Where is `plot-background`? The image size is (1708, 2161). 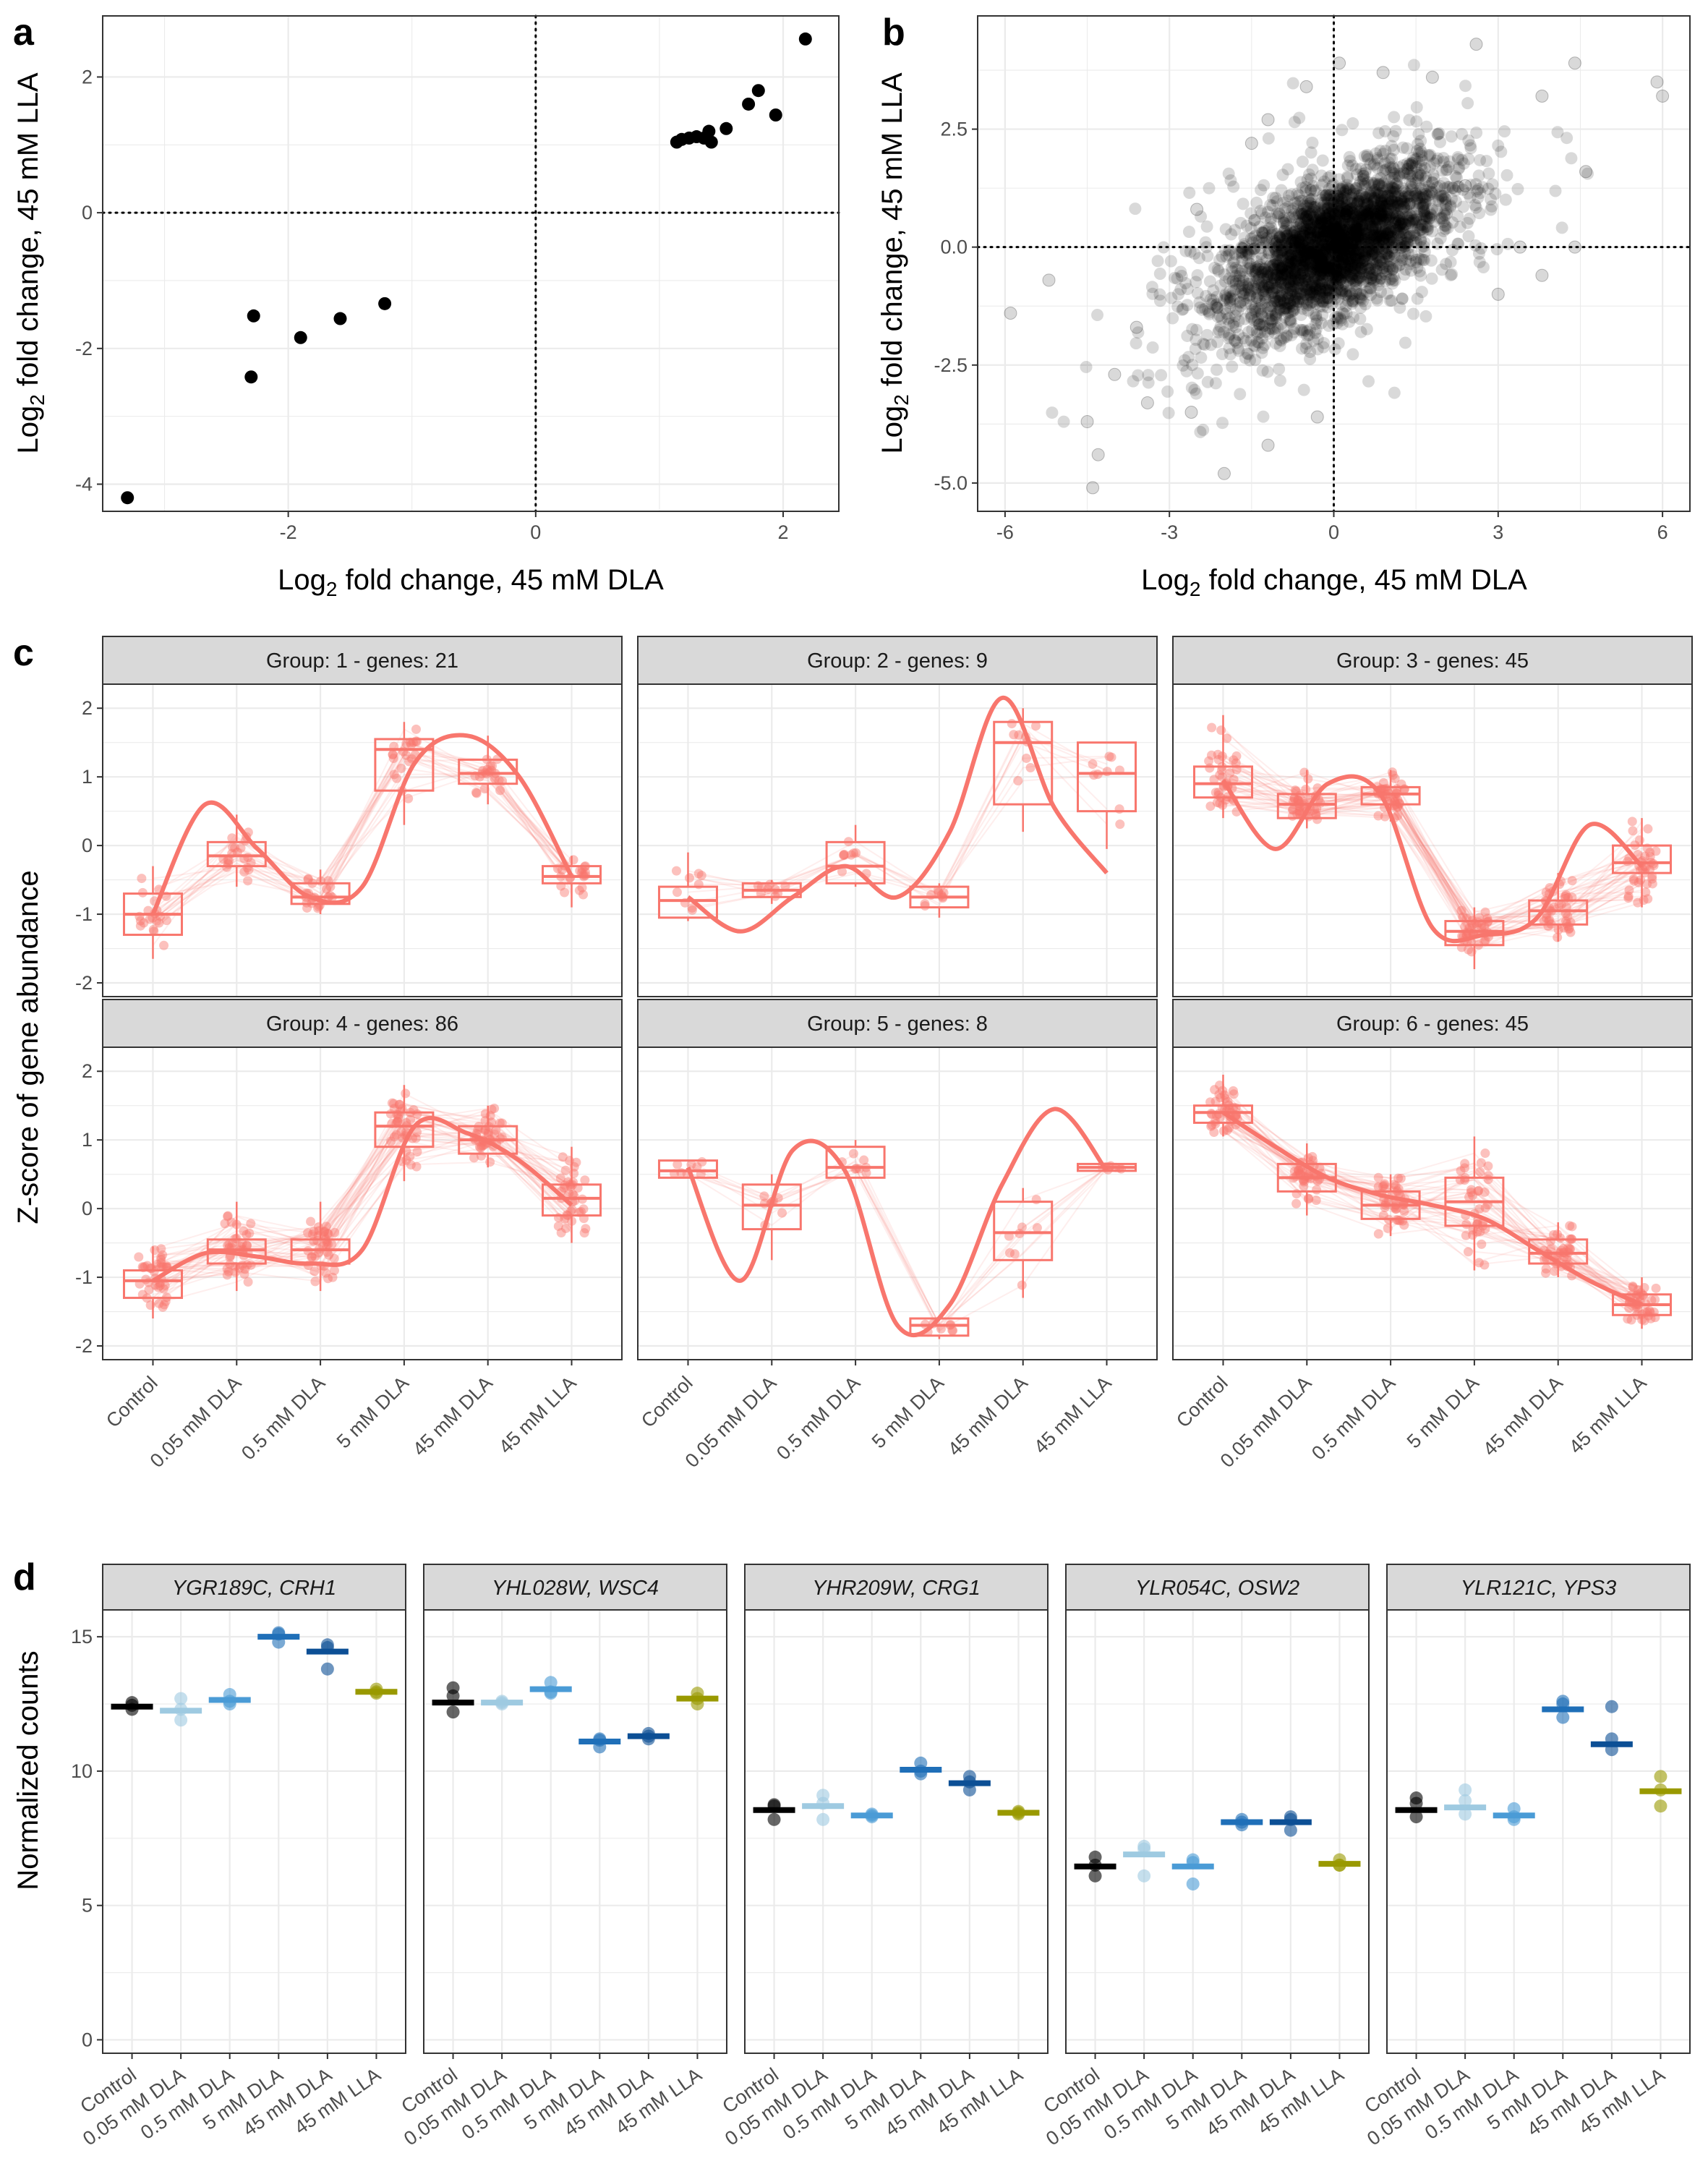
plot-background is located at coordinates (1433, 841).